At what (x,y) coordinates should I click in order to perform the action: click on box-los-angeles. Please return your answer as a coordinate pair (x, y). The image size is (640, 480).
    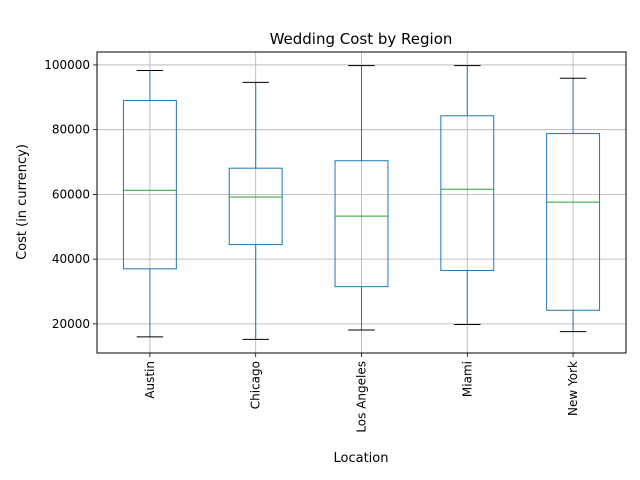
    Looking at the image, I should click on (361, 198).